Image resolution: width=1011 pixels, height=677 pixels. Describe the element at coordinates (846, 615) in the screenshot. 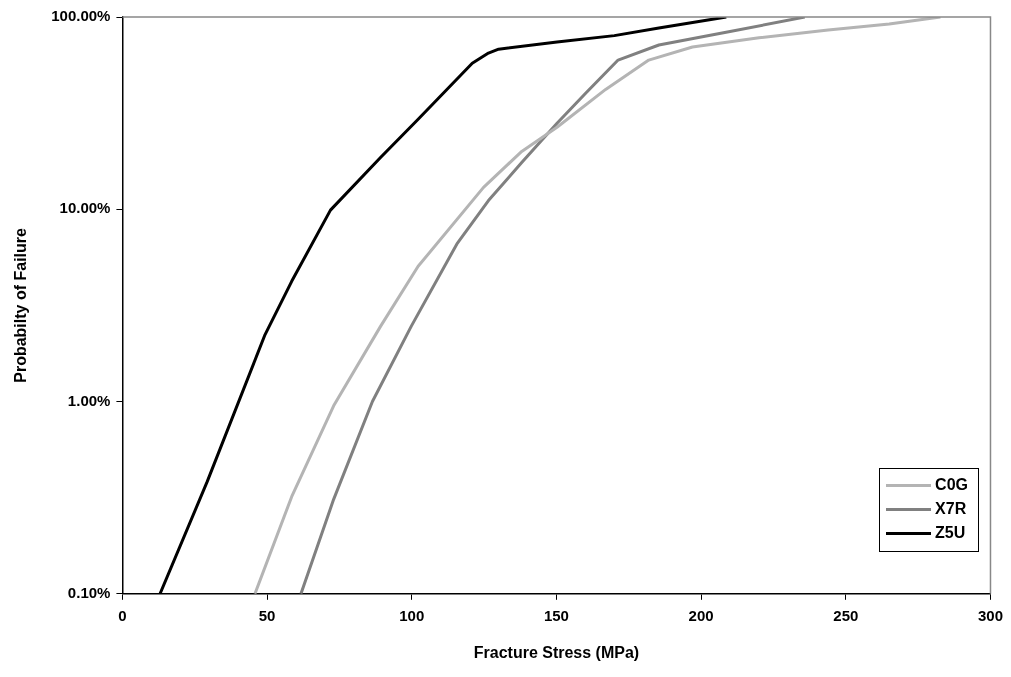

I see `x-tick-label: 250` at that location.